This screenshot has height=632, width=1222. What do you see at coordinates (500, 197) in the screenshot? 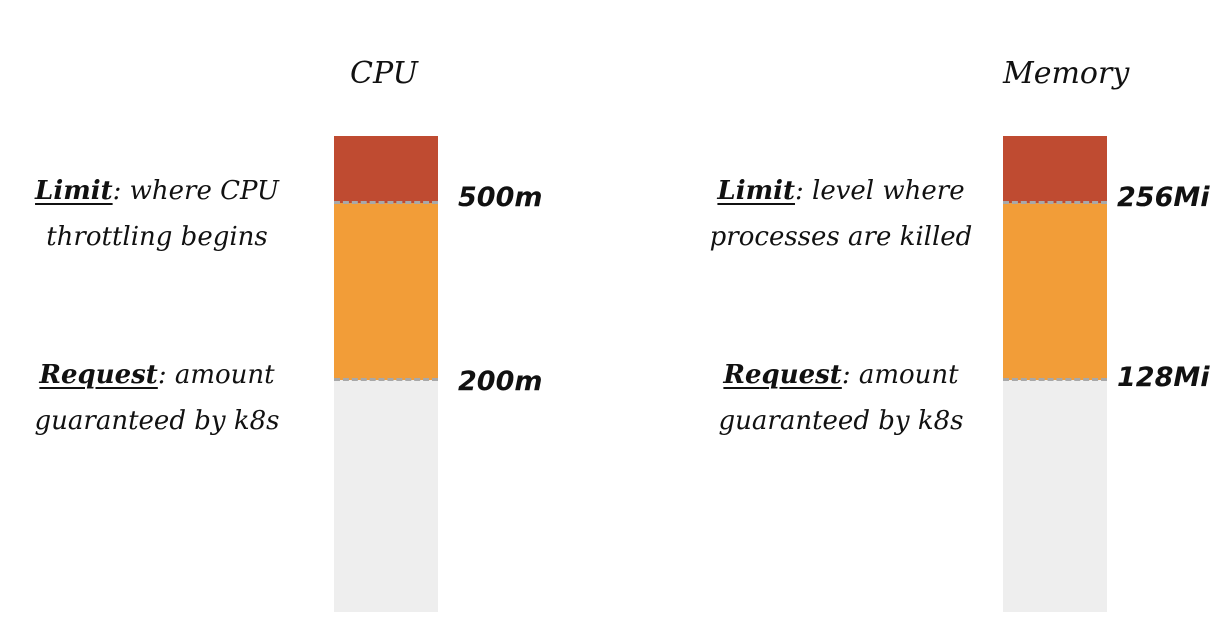
I see `cpu-limit-value: 500m` at bounding box center [500, 197].